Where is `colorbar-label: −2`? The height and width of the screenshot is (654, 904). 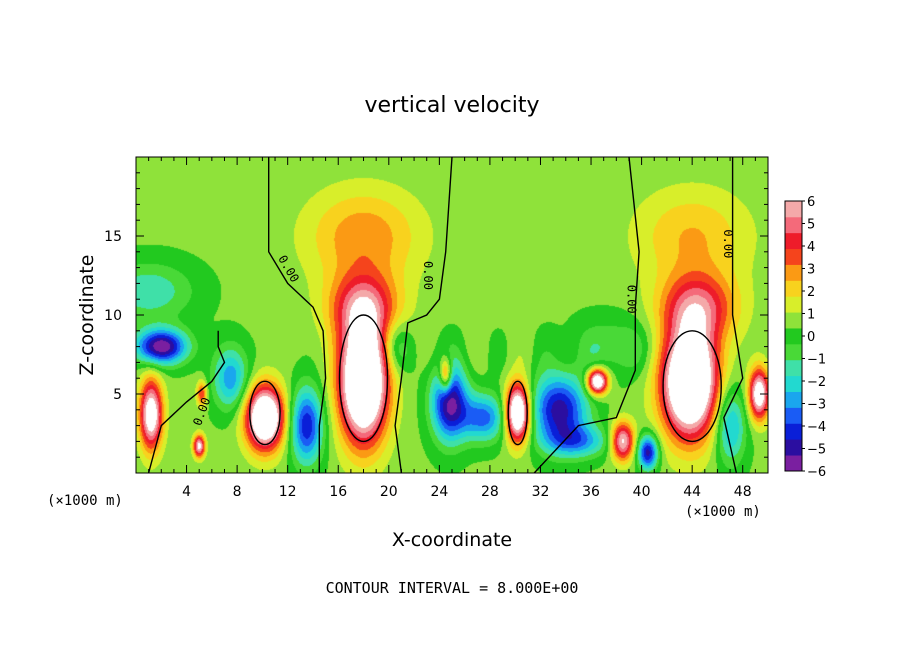
colorbar-label: −2 is located at coordinates (816, 382).